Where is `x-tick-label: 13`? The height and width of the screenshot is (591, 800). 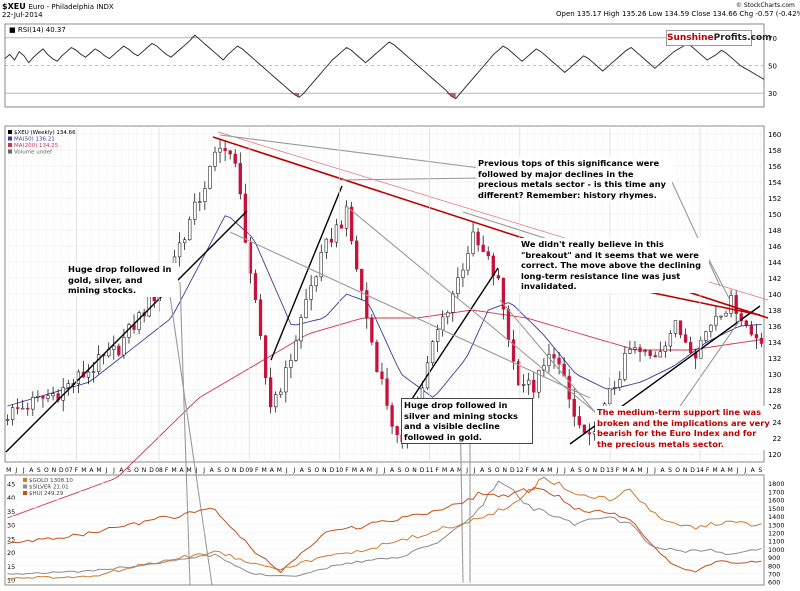
x-tick-label: 13 is located at coordinates (610, 470).